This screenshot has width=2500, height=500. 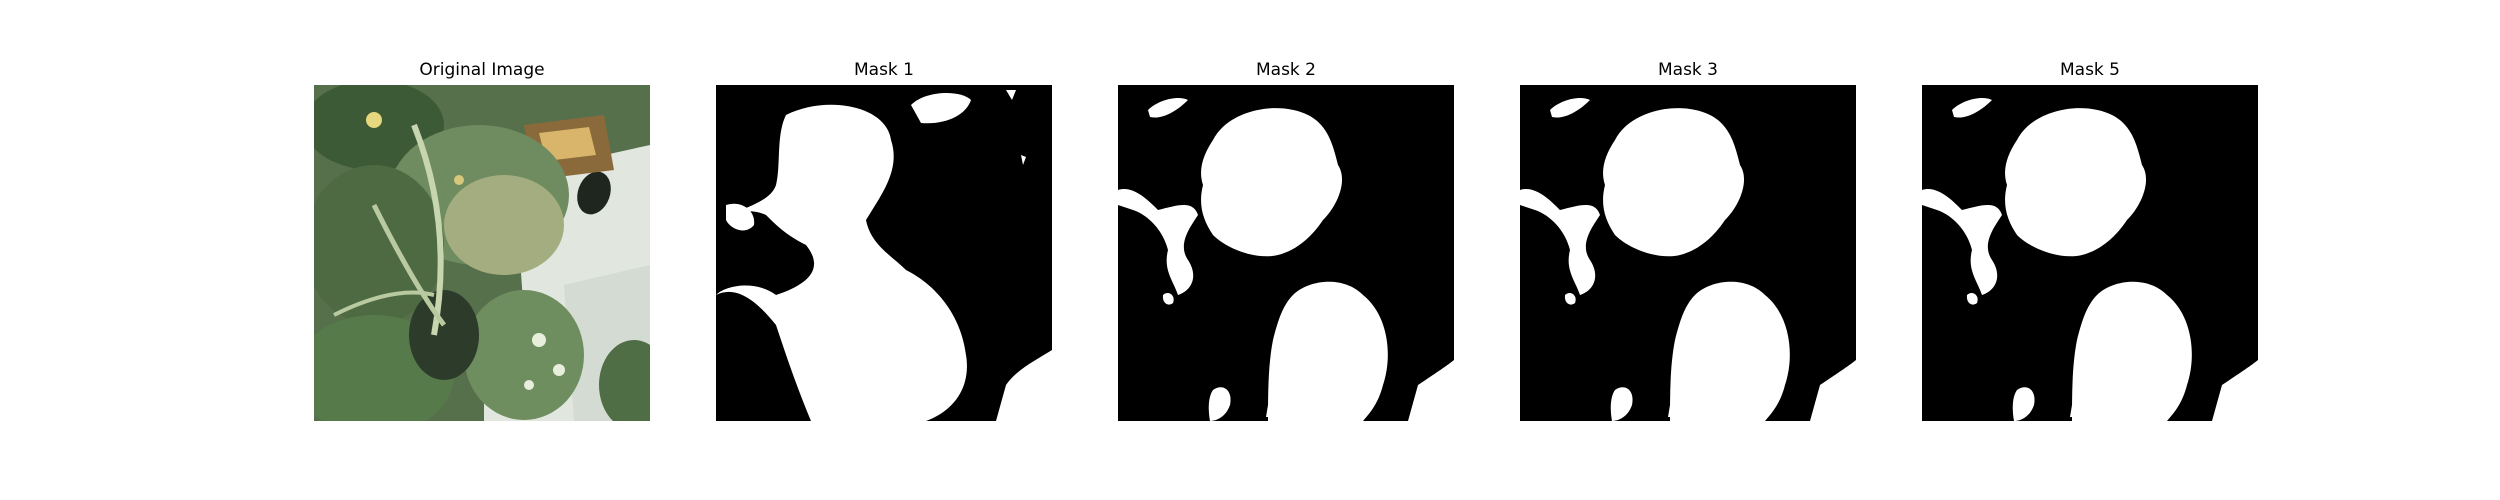 What do you see at coordinates (2089, 70) in the screenshot?
I see `panel-title-mask-5: Mask 5` at bounding box center [2089, 70].